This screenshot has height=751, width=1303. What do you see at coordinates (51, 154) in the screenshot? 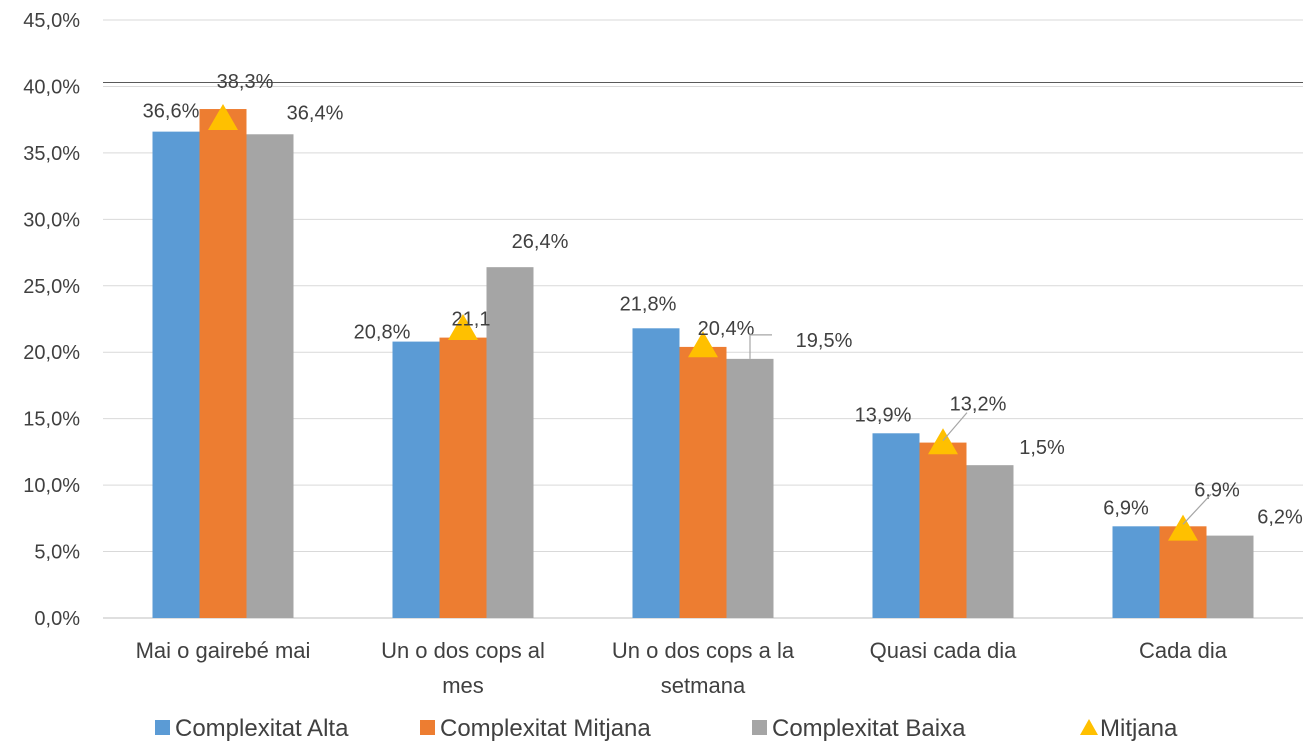
I see `y-tick-label: 35,0%` at bounding box center [51, 154].